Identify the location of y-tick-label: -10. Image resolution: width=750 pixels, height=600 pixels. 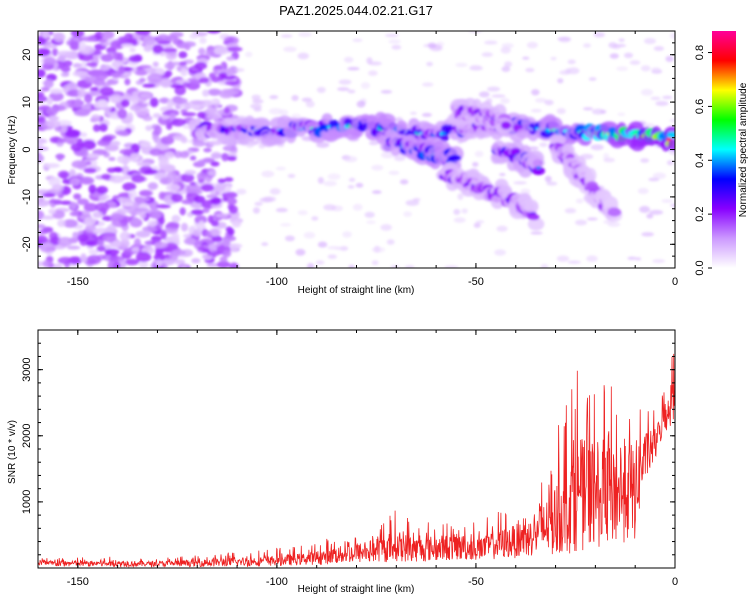
(27, 197).